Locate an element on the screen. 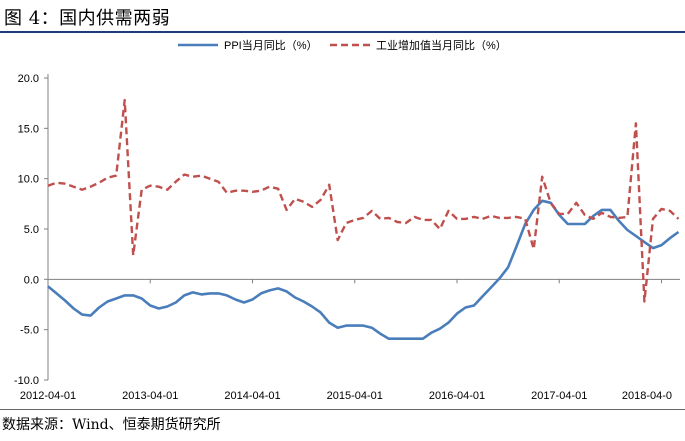  x-tick-label: 2017-04-01 is located at coordinates (559, 396).